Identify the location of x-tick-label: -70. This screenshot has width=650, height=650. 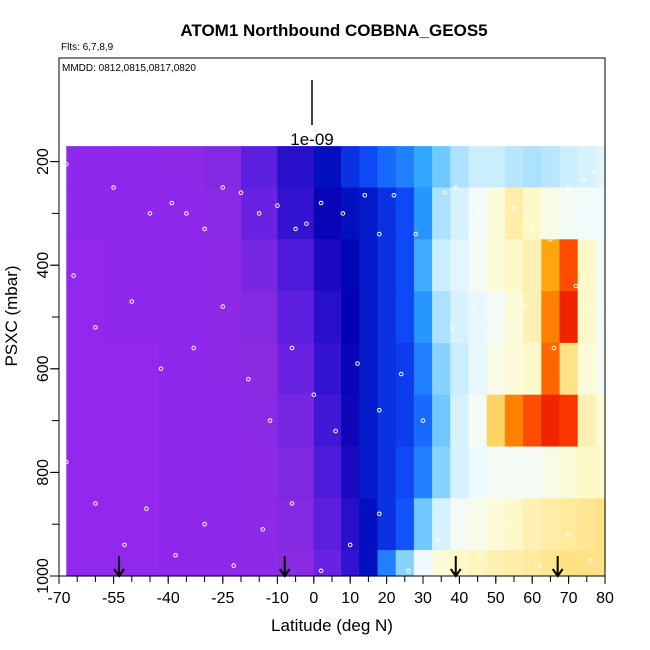
(58, 598).